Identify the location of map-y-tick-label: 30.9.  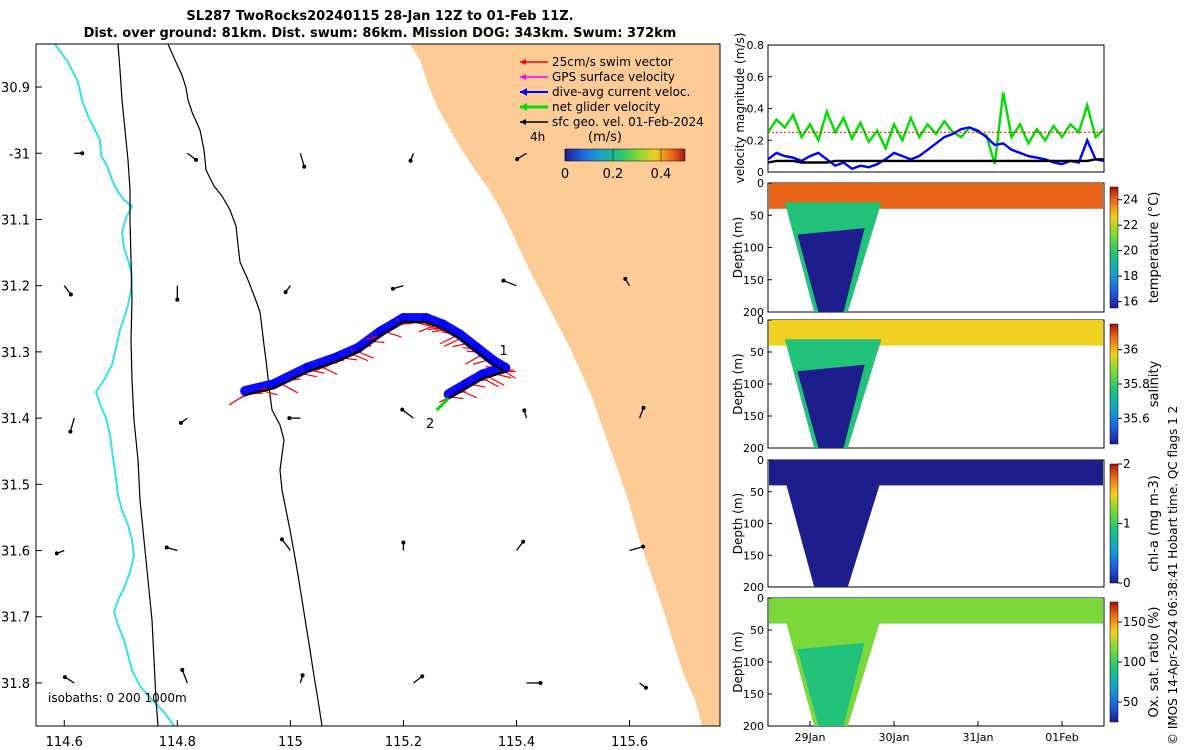
(15, 88).